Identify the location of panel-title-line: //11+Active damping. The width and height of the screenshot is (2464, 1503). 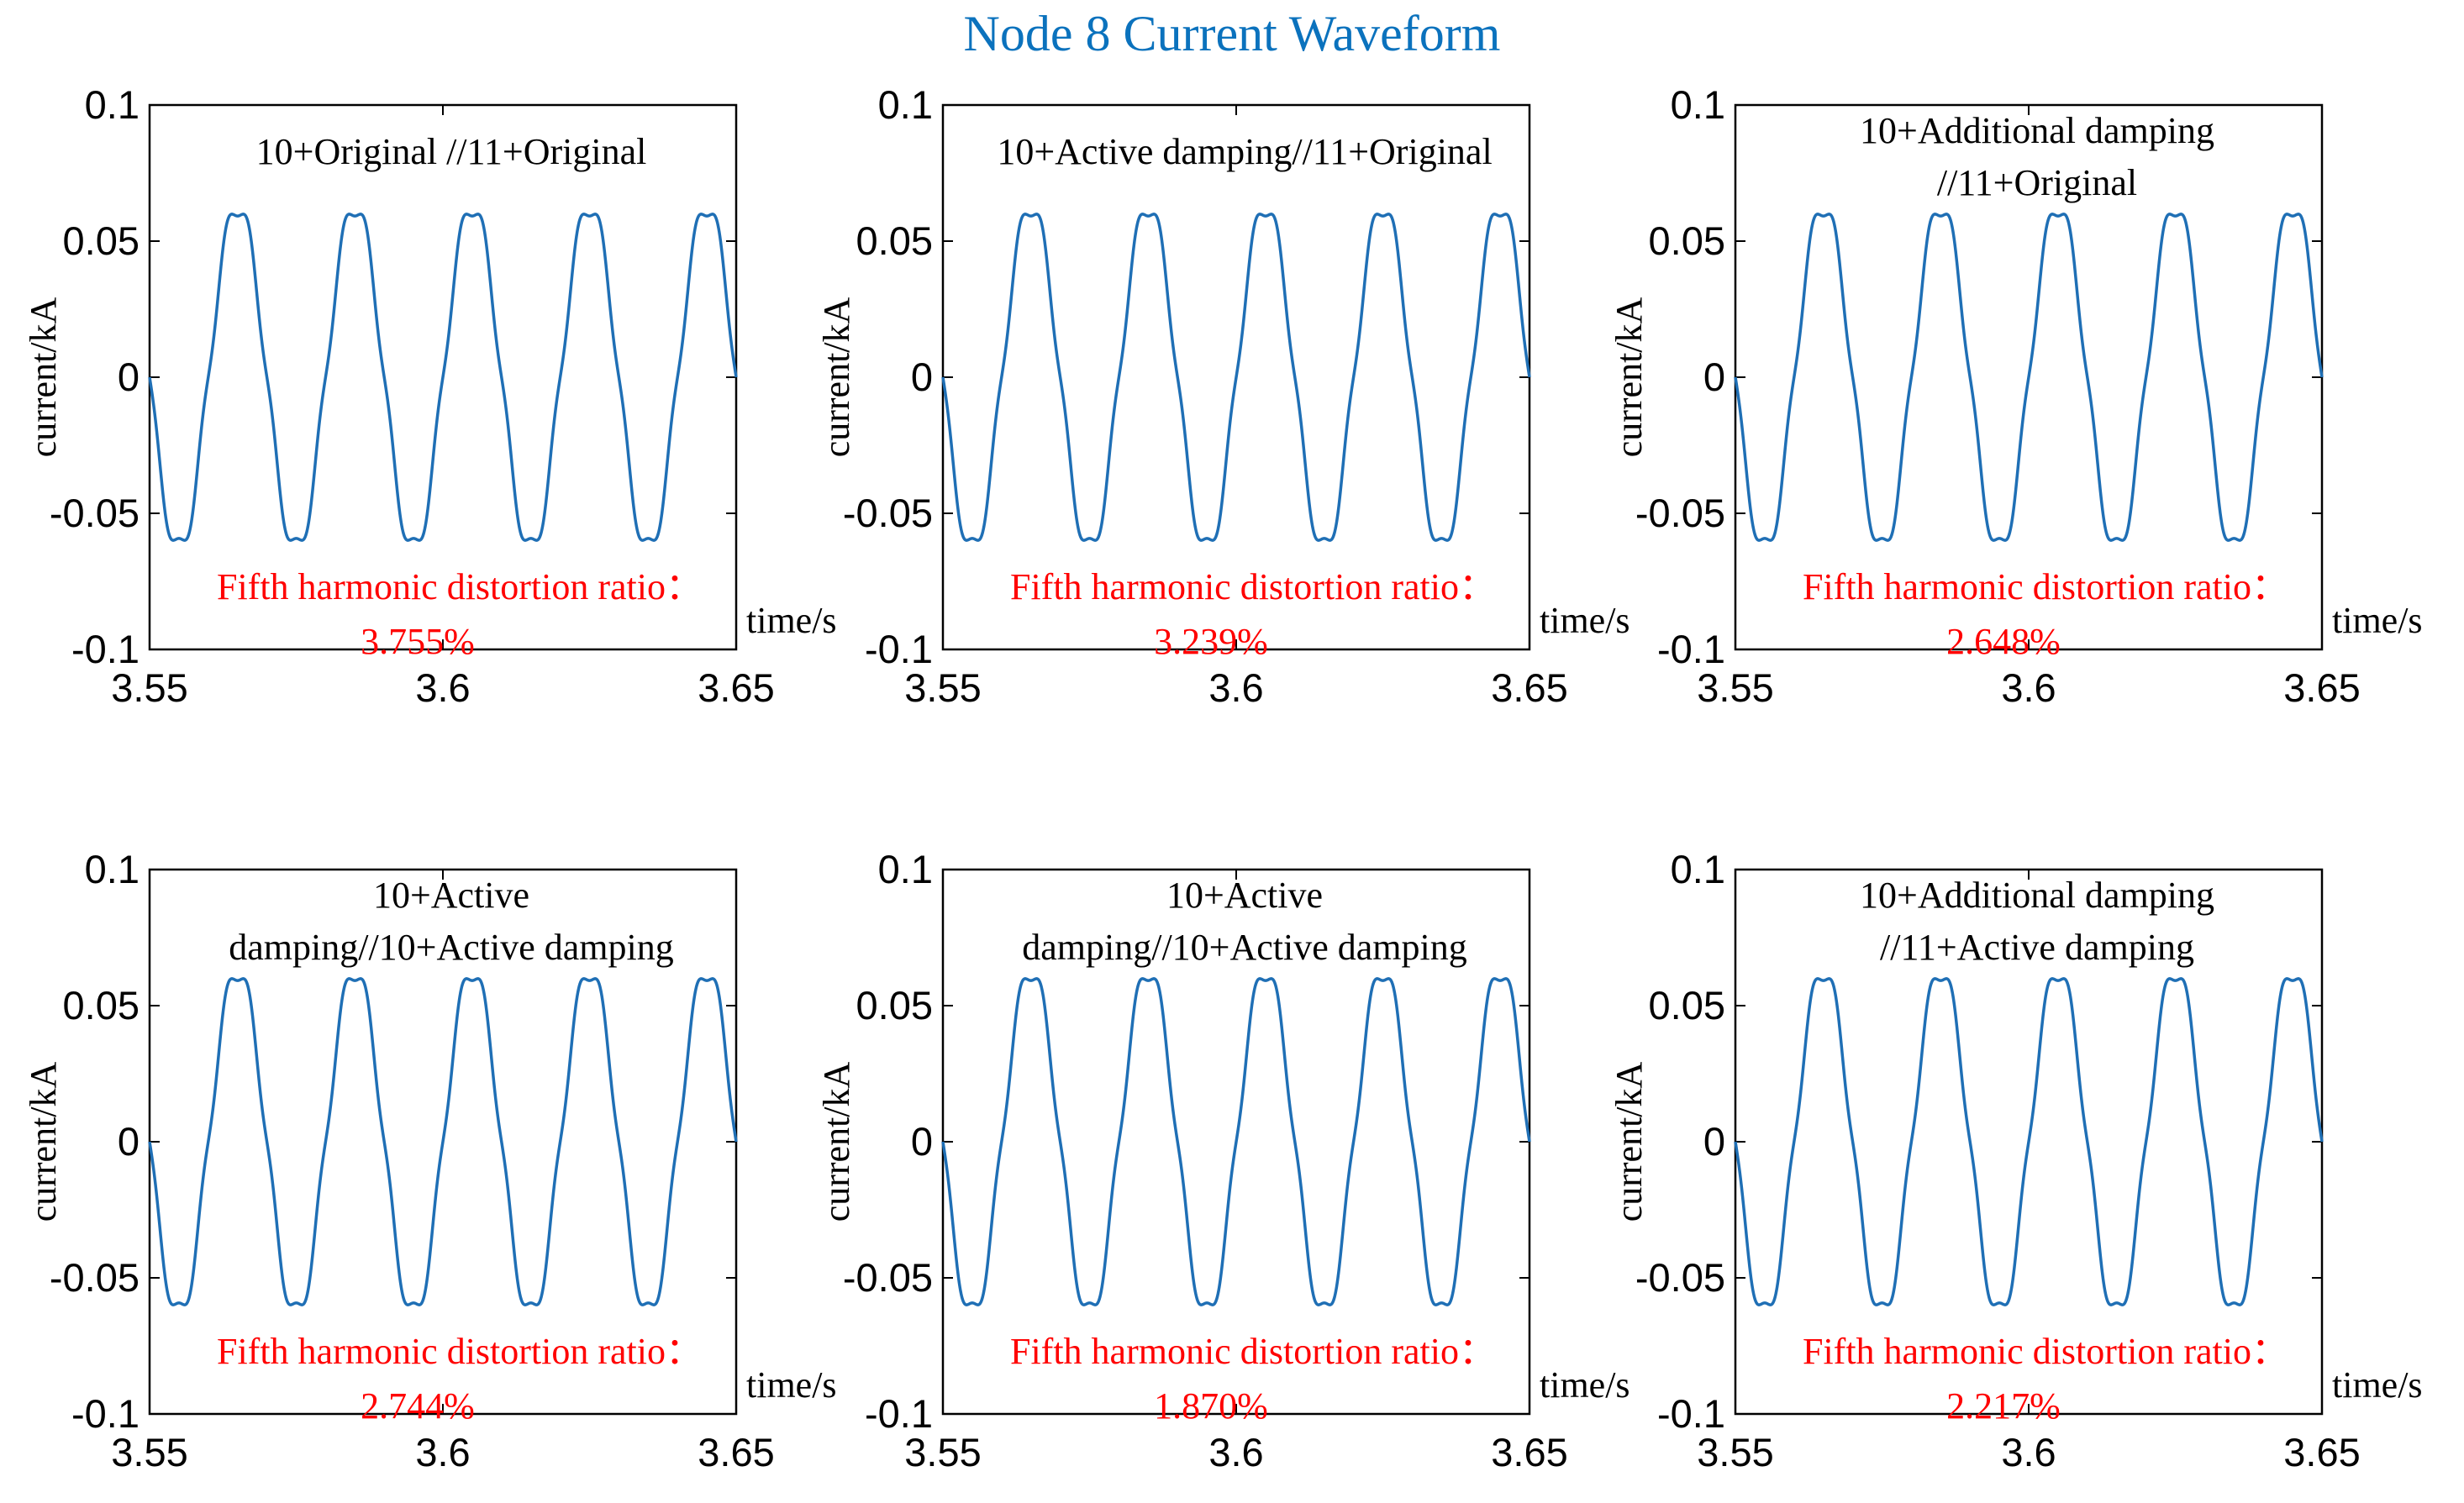
(2037, 947).